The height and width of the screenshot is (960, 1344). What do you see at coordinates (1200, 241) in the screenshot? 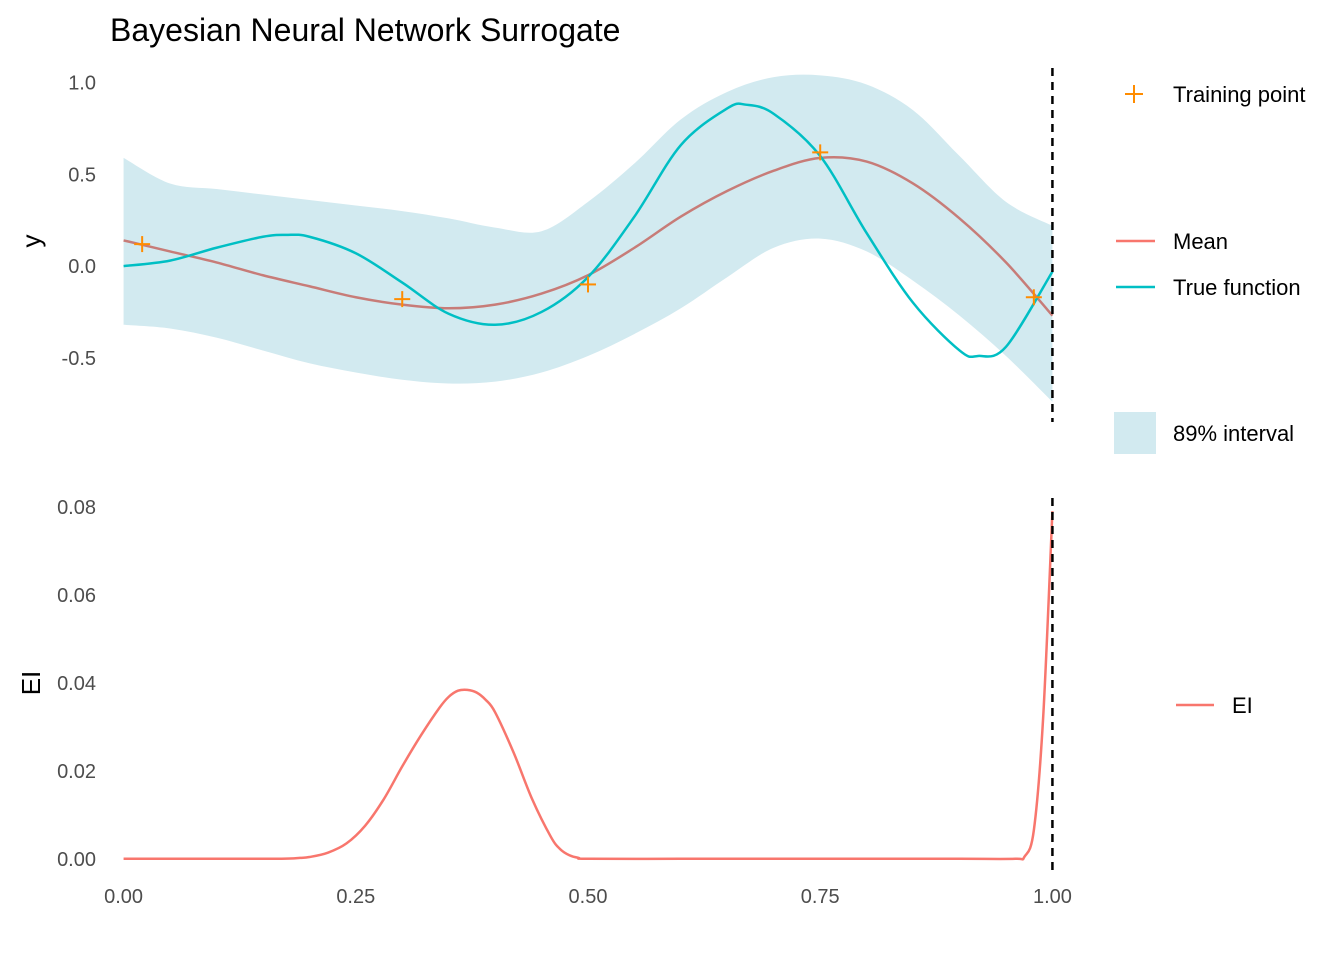
I see `legend-label-mean: Mean` at bounding box center [1200, 241].